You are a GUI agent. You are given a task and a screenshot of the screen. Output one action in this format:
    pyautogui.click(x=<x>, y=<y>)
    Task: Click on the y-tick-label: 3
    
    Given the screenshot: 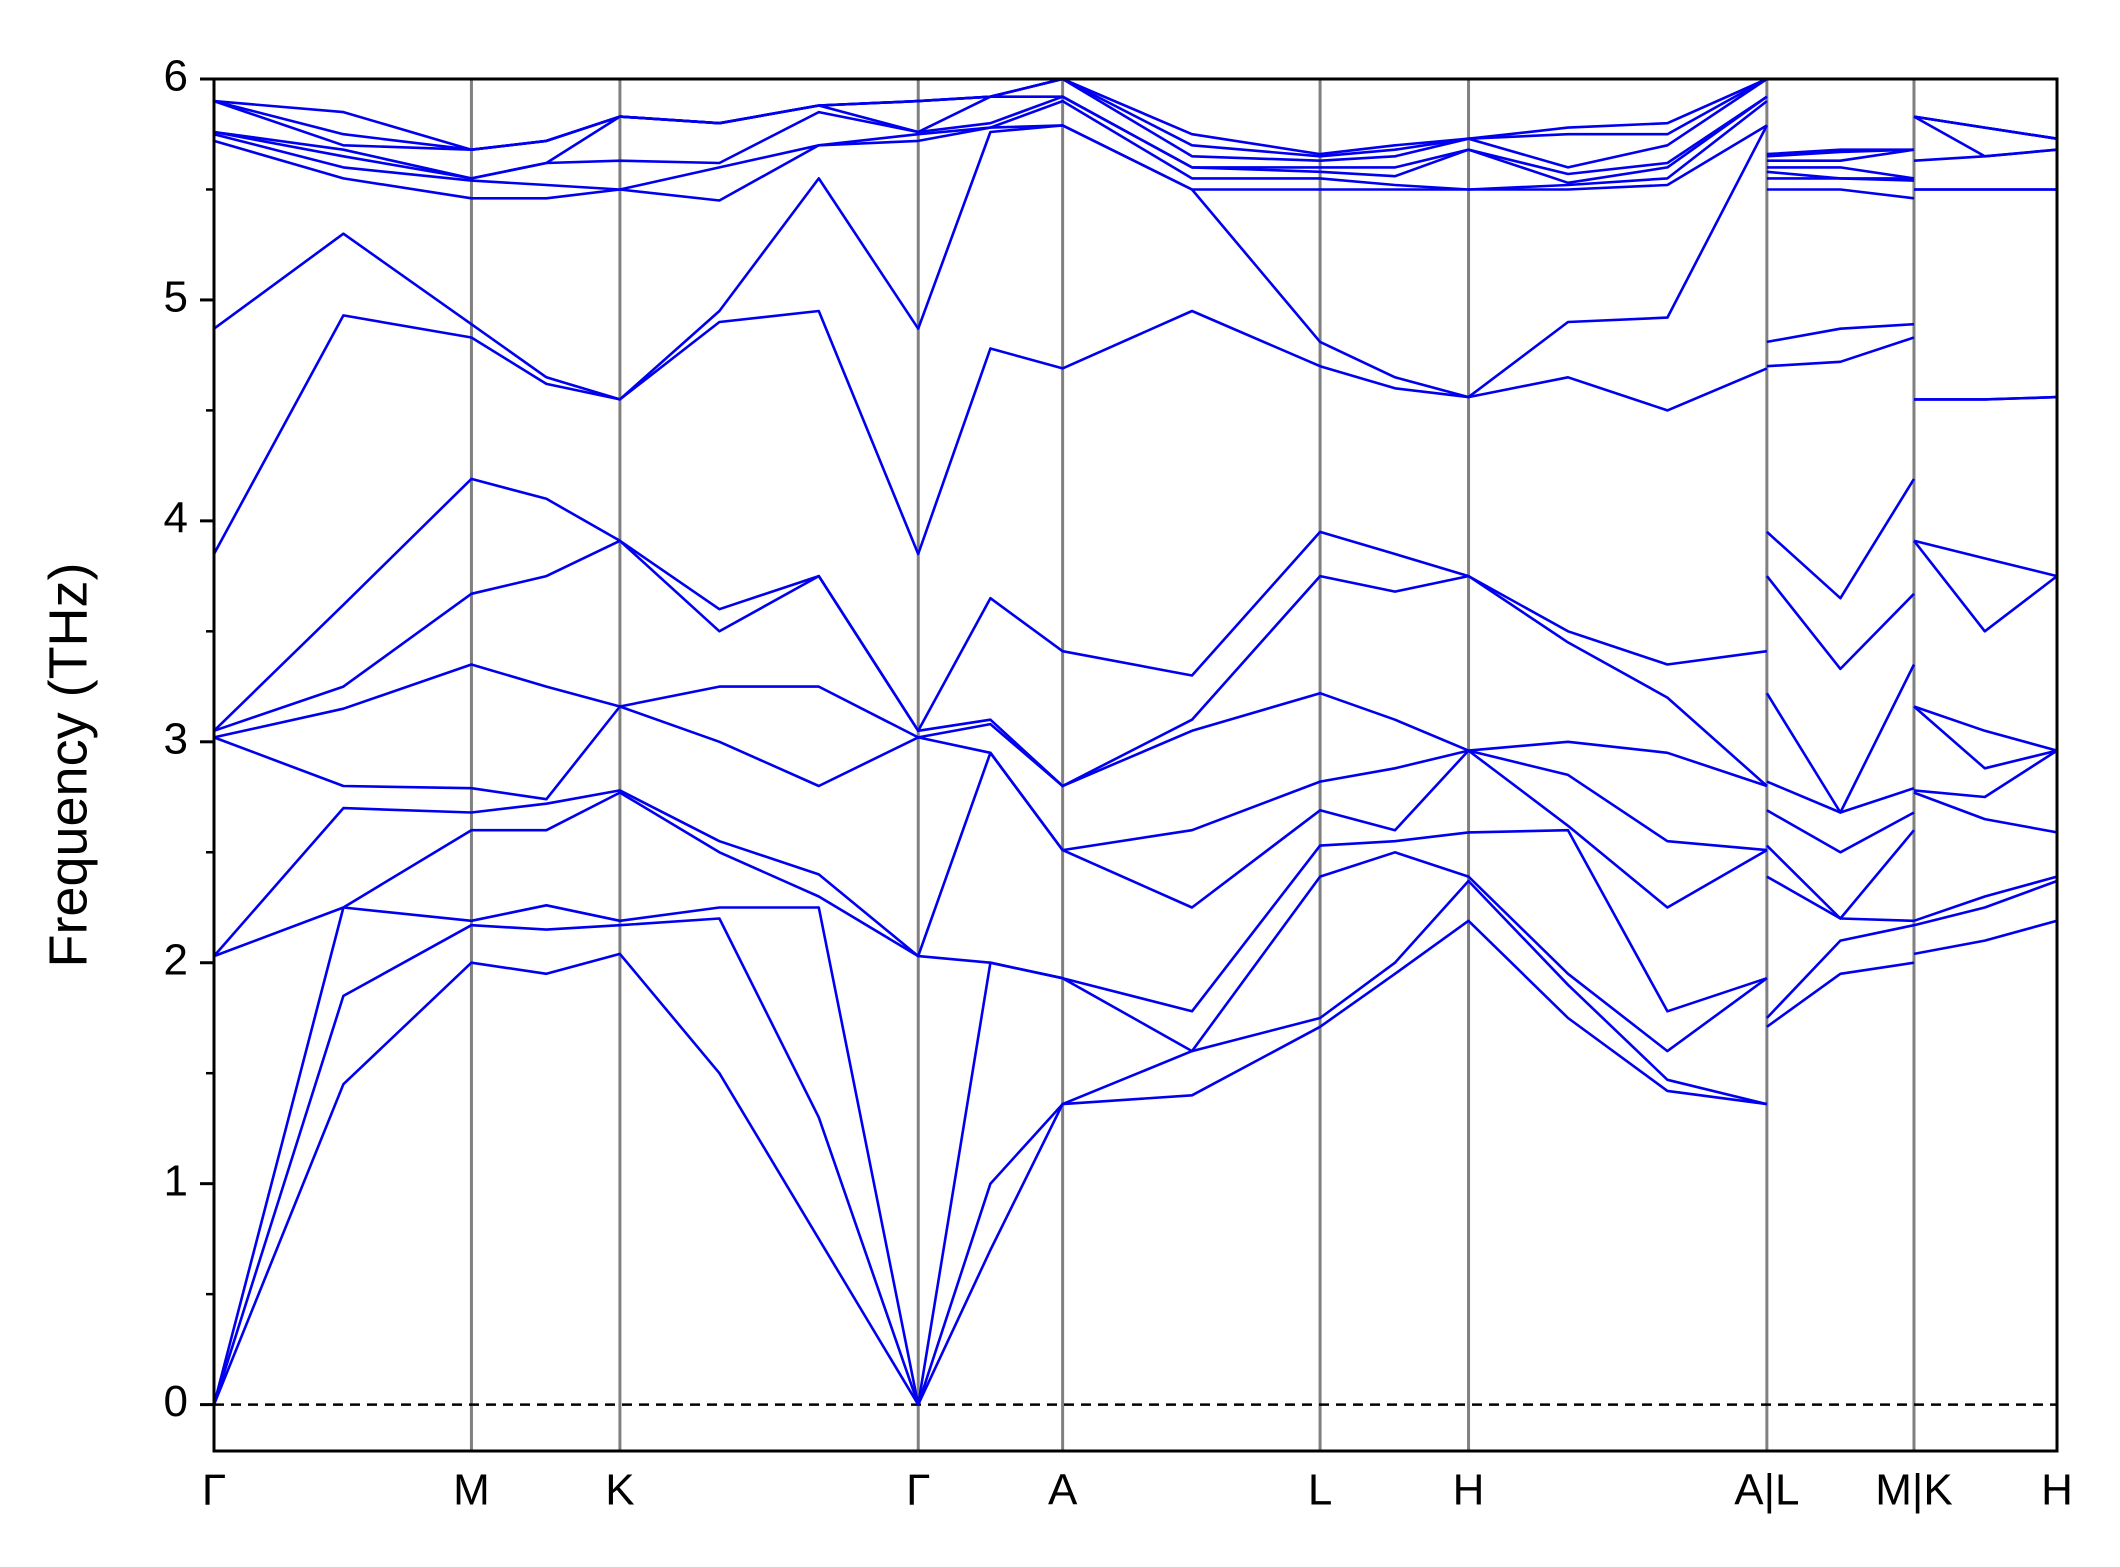 What is the action you would take?
    pyautogui.click(x=176, y=738)
    